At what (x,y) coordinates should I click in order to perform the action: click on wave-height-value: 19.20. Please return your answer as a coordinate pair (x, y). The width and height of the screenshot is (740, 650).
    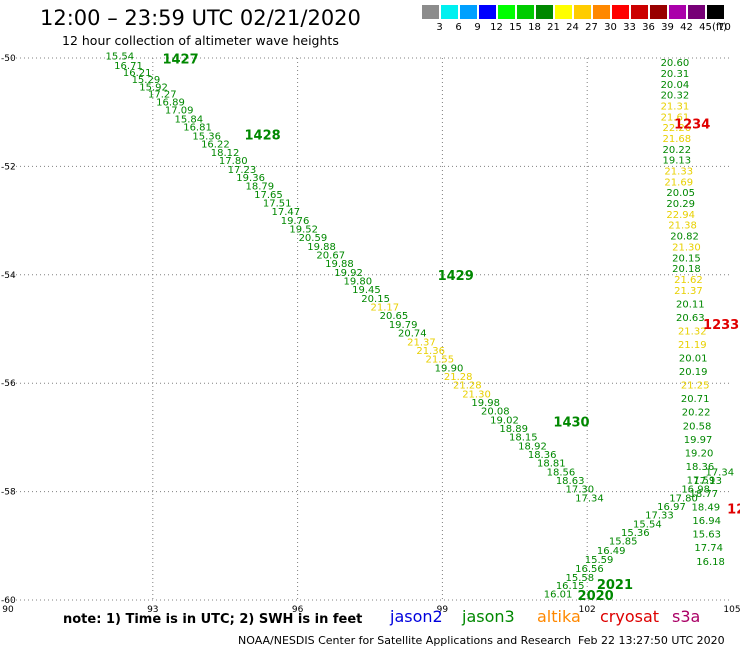
    Looking at the image, I should click on (699, 453).